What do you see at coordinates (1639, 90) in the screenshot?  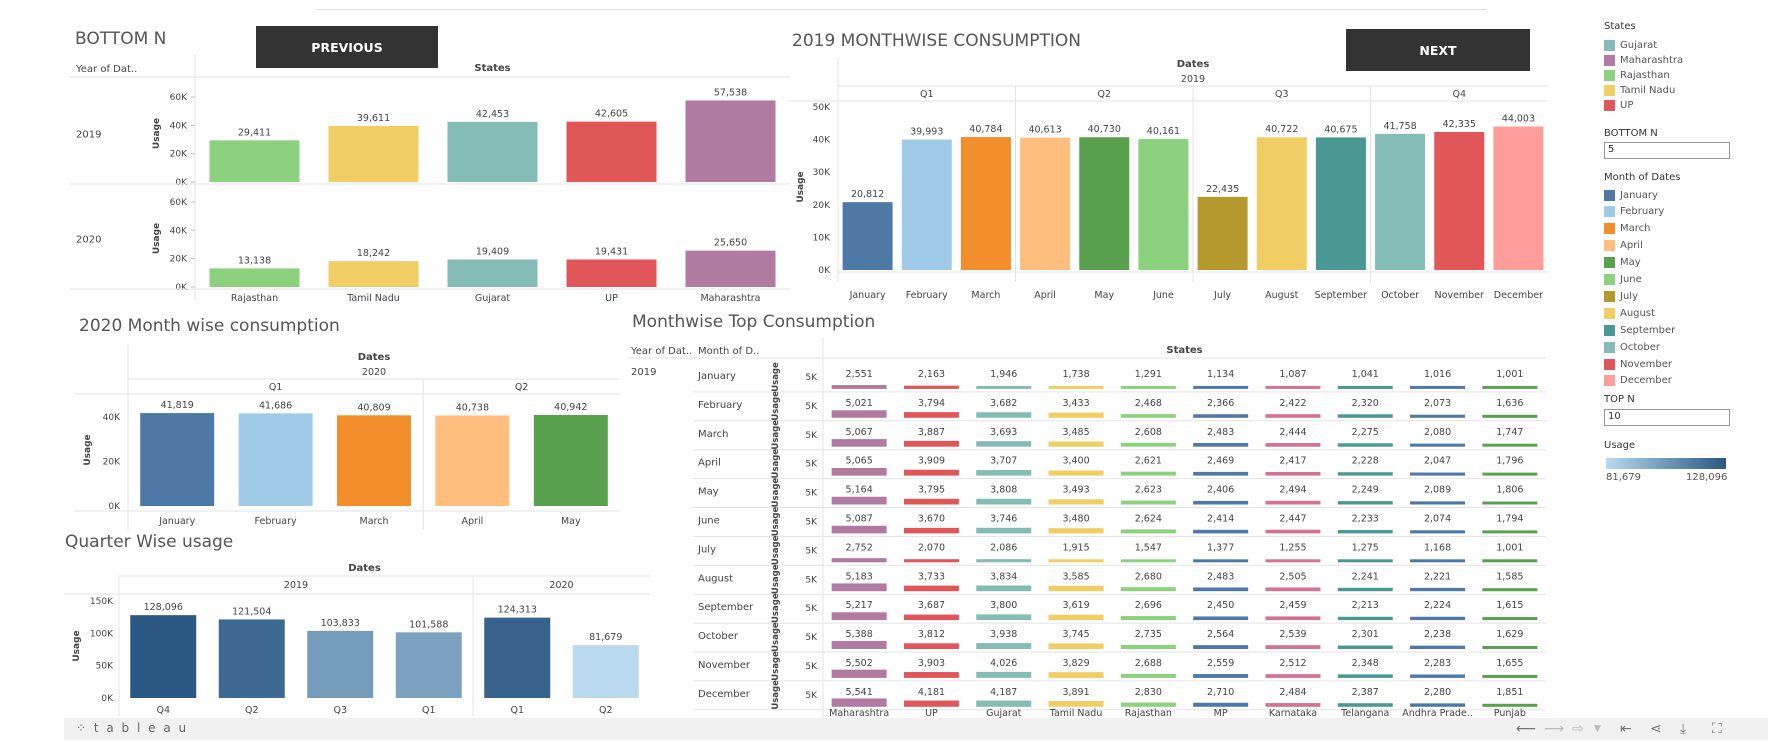 I see `legend-item-state: Tamil Nadu` at bounding box center [1639, 90].